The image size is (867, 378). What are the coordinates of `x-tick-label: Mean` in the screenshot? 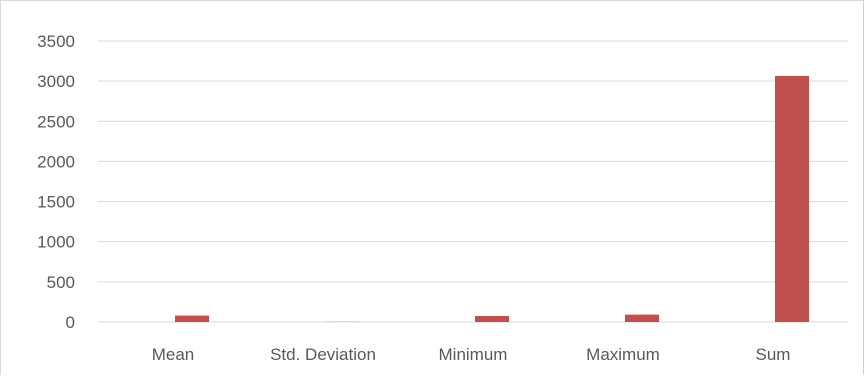 It's located at (173, 354).